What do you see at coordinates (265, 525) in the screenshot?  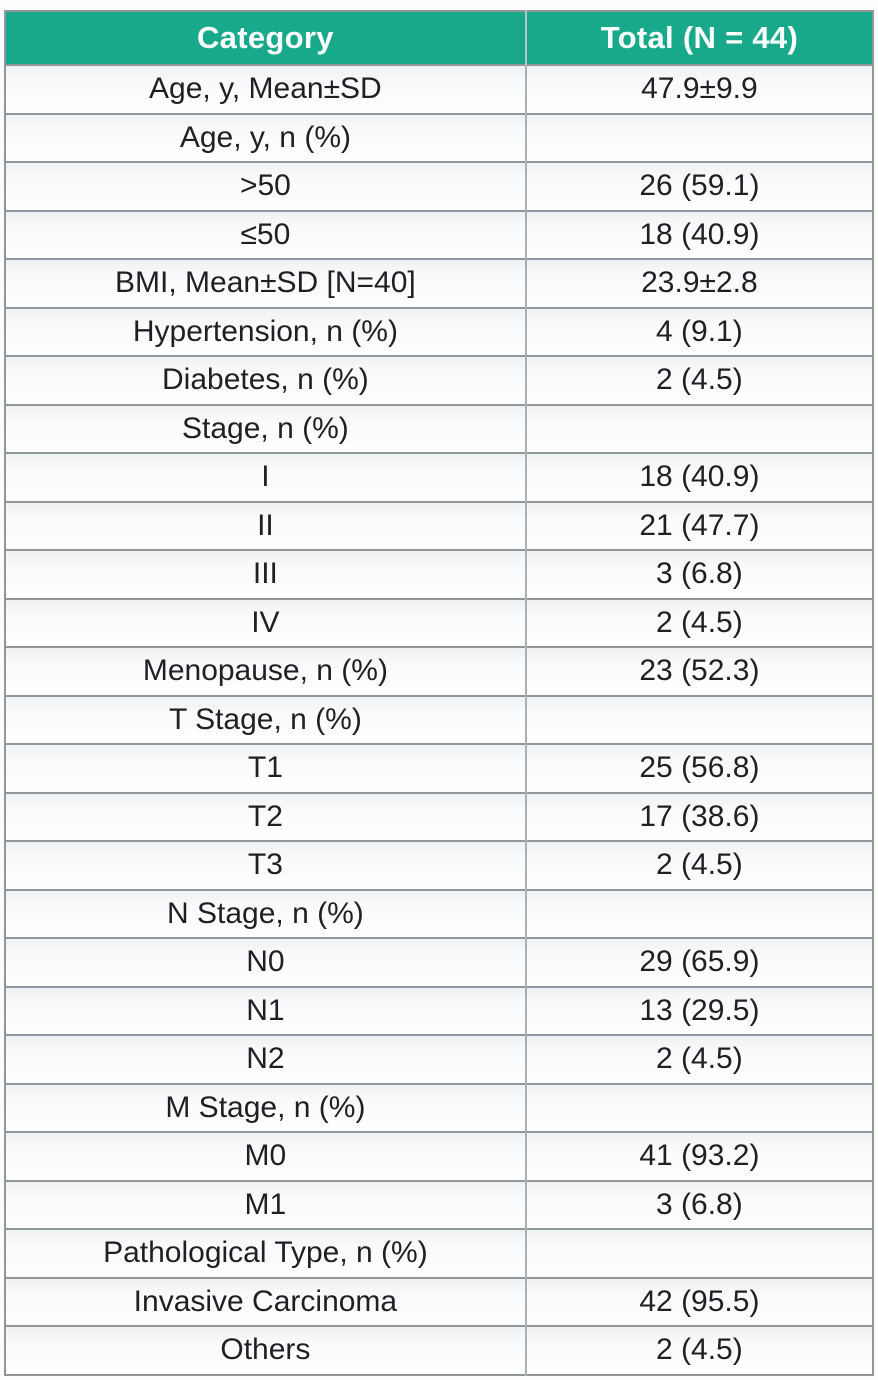 I see `category-cell: II` at bounding box center [265, 525].